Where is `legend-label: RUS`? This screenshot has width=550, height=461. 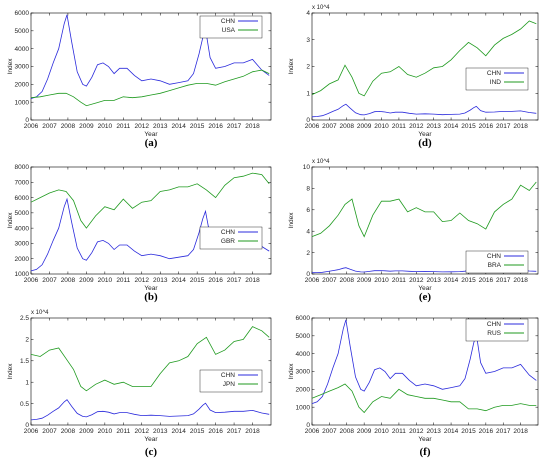 legend-label: RUS is located at coordinates (494, 333).